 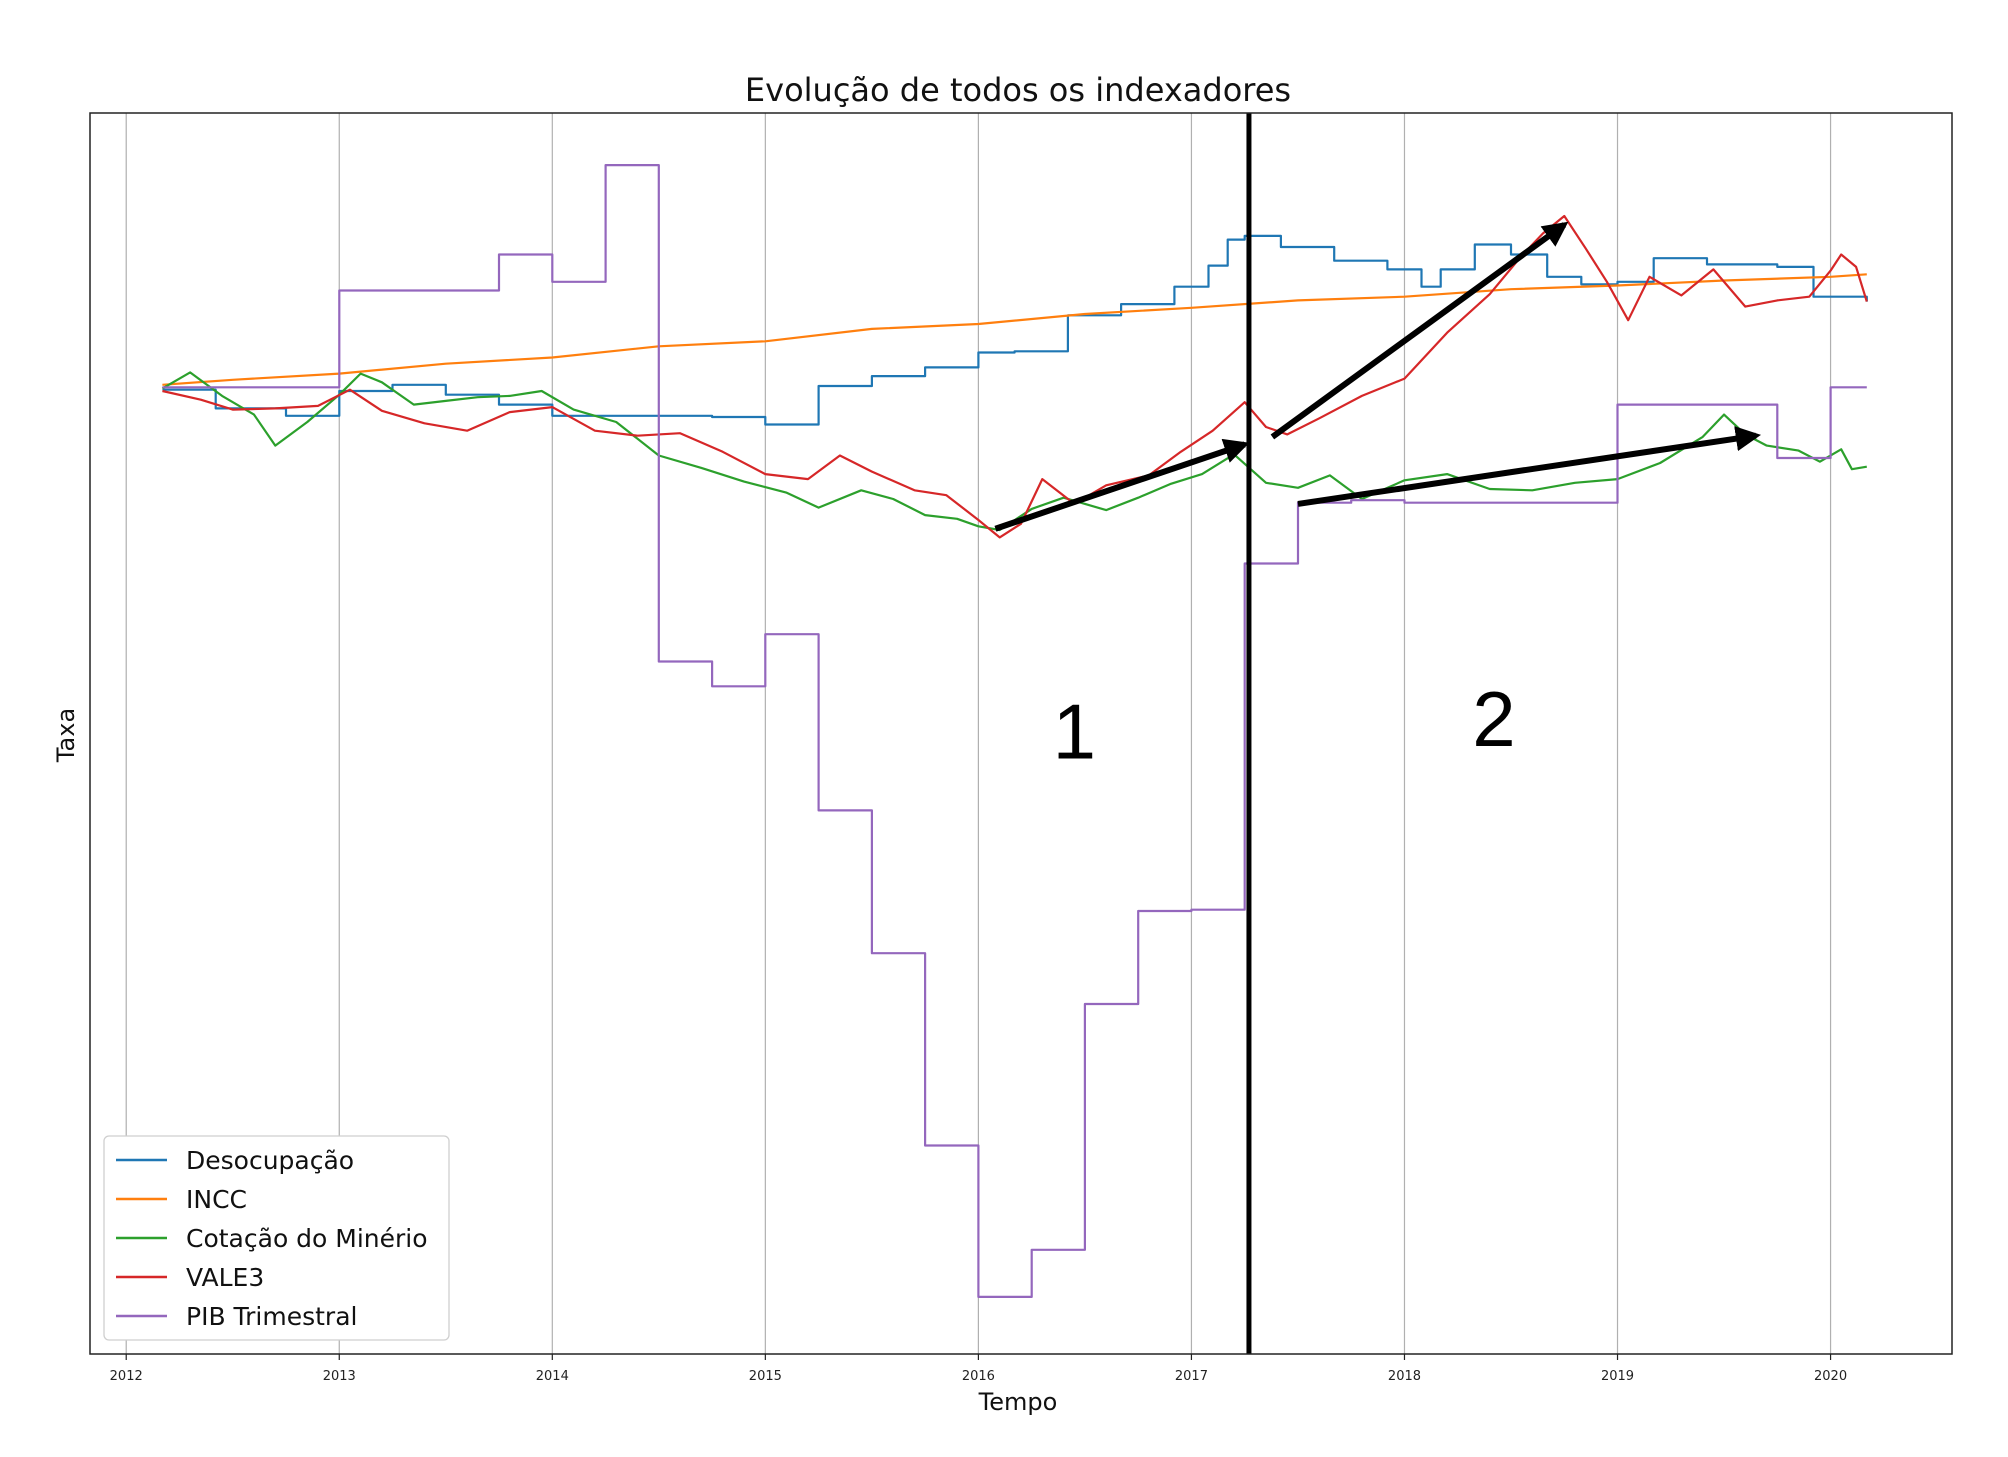 I want to click on x-tick-label: 2015, so click(x=765, y=1376).